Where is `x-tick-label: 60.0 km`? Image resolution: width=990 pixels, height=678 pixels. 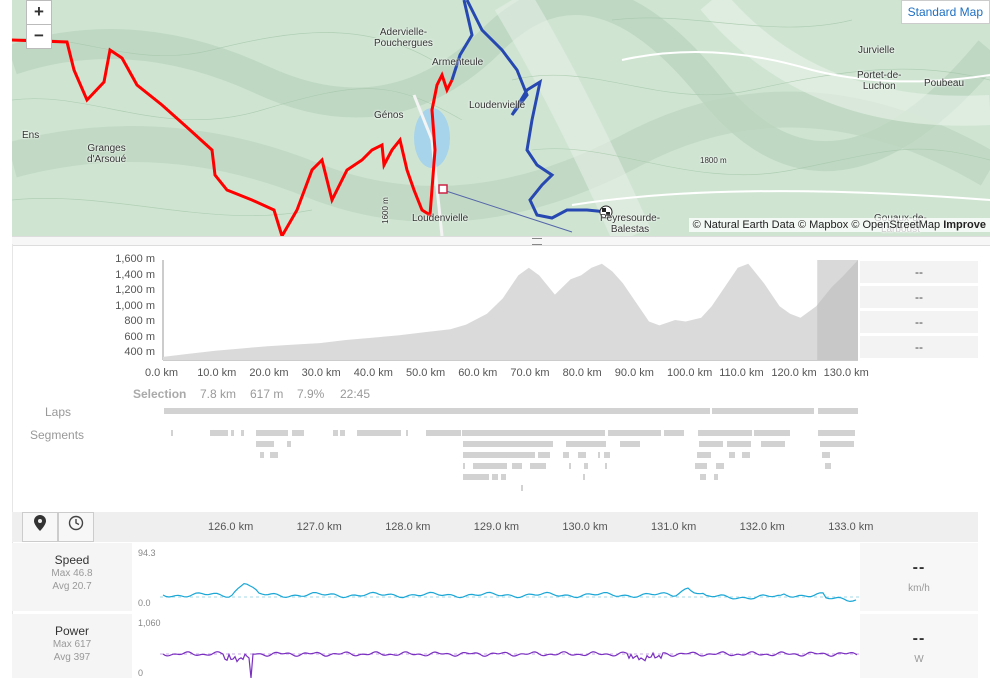
x-tick-label: 60.0 km is located at coordinates (478, 373).